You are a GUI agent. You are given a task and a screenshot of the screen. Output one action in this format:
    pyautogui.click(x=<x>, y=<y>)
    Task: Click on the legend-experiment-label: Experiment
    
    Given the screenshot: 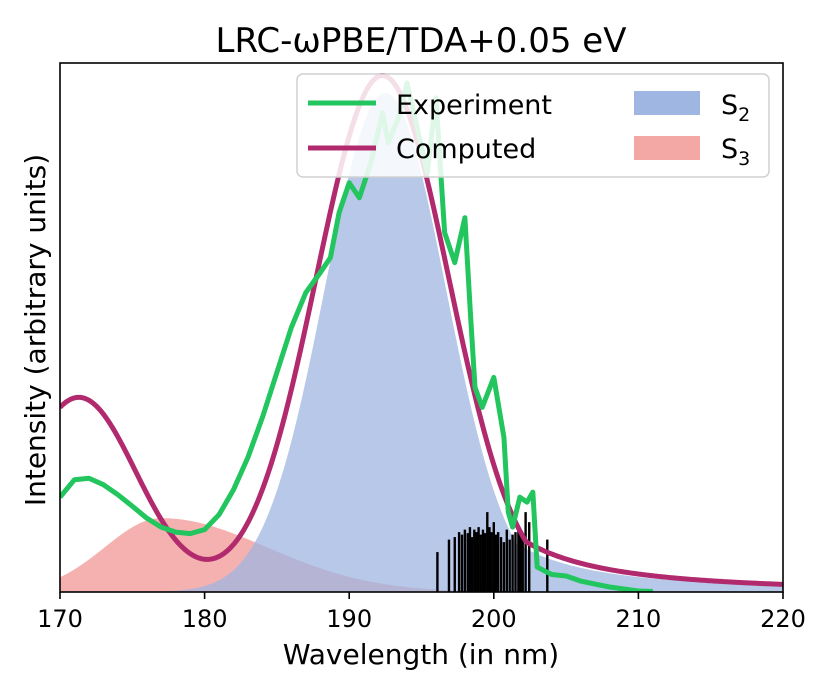 What is the action you would take?
    pyautogui.click(x=474, y=105)
    